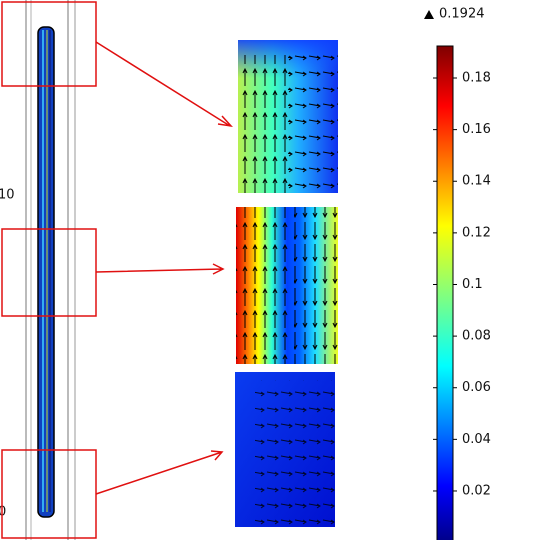 The image size is (540, 540). I want to click on tick-label: 0.12, so click(476, 232).